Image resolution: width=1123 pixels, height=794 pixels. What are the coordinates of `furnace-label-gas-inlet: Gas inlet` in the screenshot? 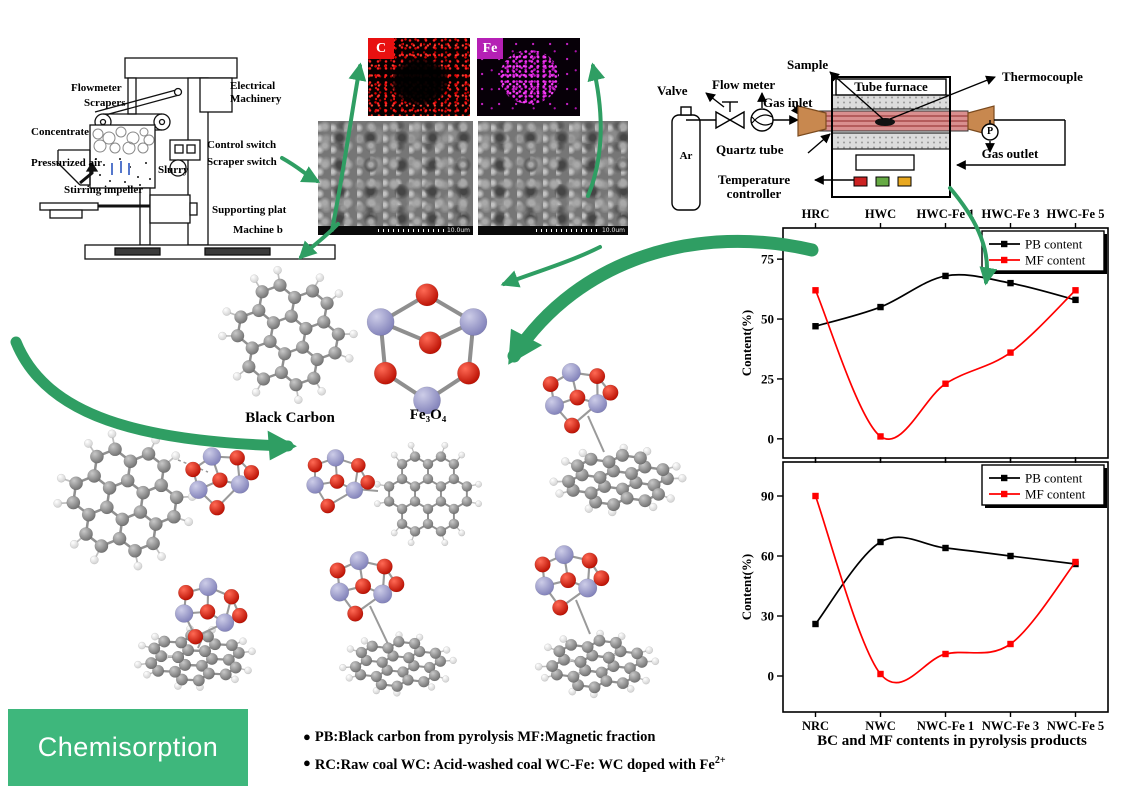 It's located at (788, 102).